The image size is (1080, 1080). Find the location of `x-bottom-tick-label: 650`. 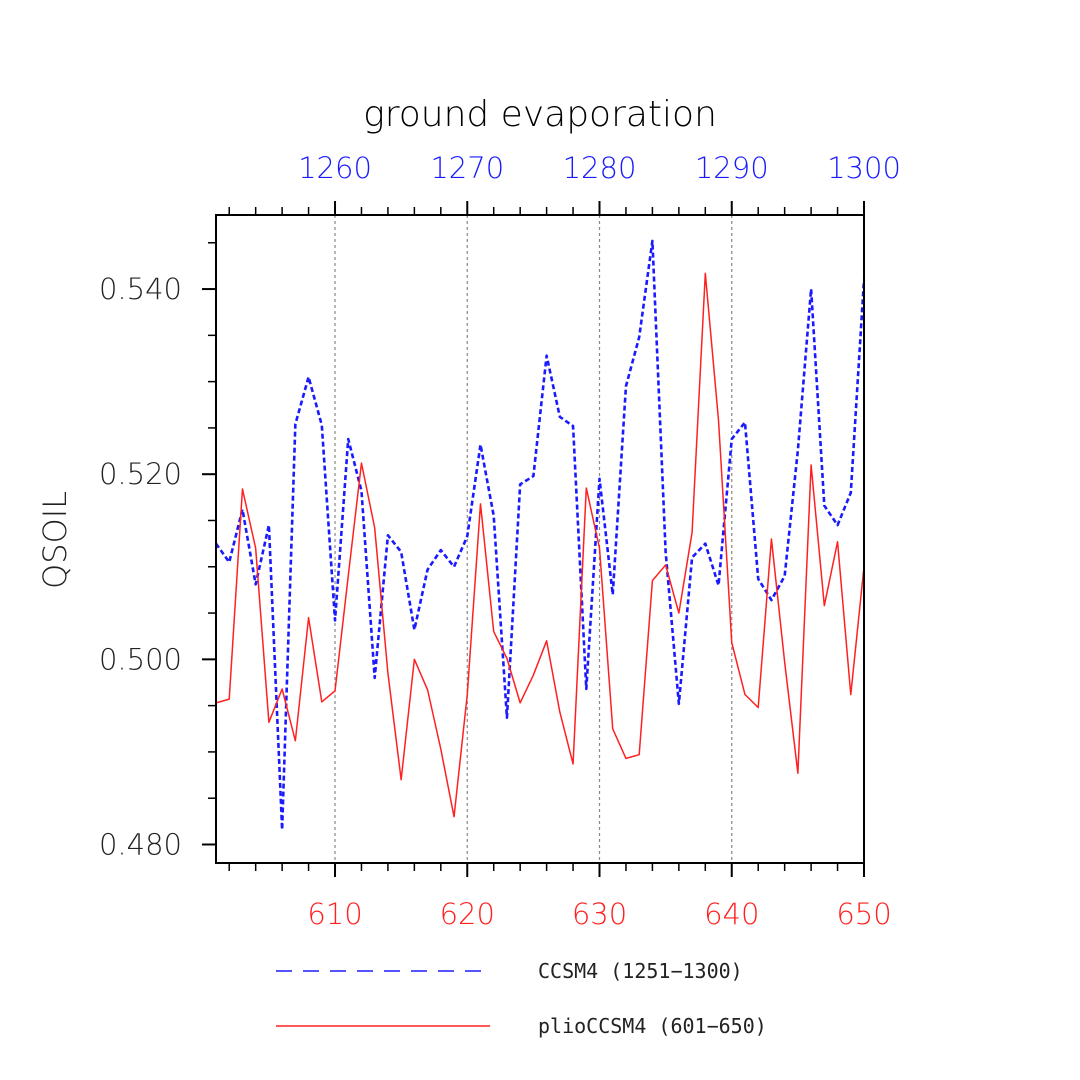

x-bottom-tick-label: 650 is located at coordinates (863, 914).